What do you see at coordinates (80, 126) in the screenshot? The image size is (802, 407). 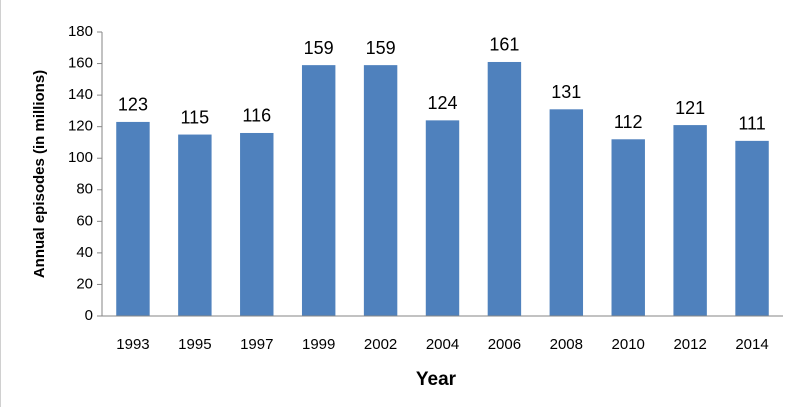 I see `y-tick-label: 120` at bounding box center [80, 126].